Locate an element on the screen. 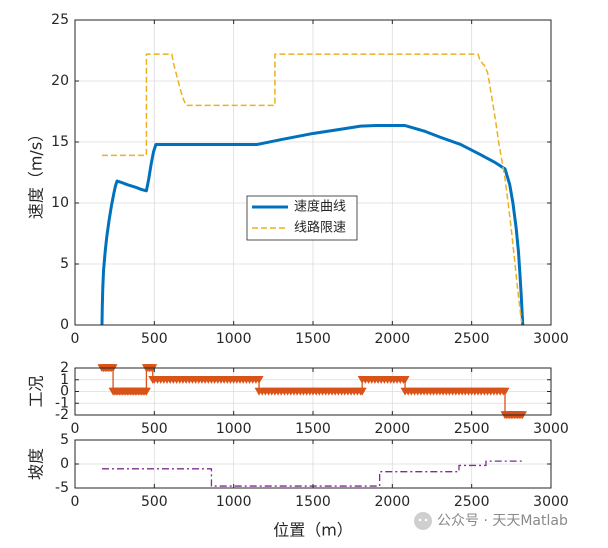  mode-x-tick-label-1000: 1000 is located at coordinates (234, 429).